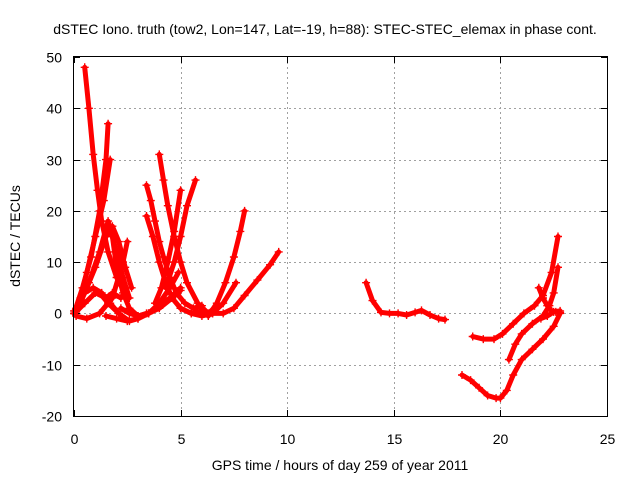 This screenshot has width=640, height=480. What do you see at coordinates (395, 439) in the screenshot?
I see `x-tick-label: 15` at bounding box center [395, 439].